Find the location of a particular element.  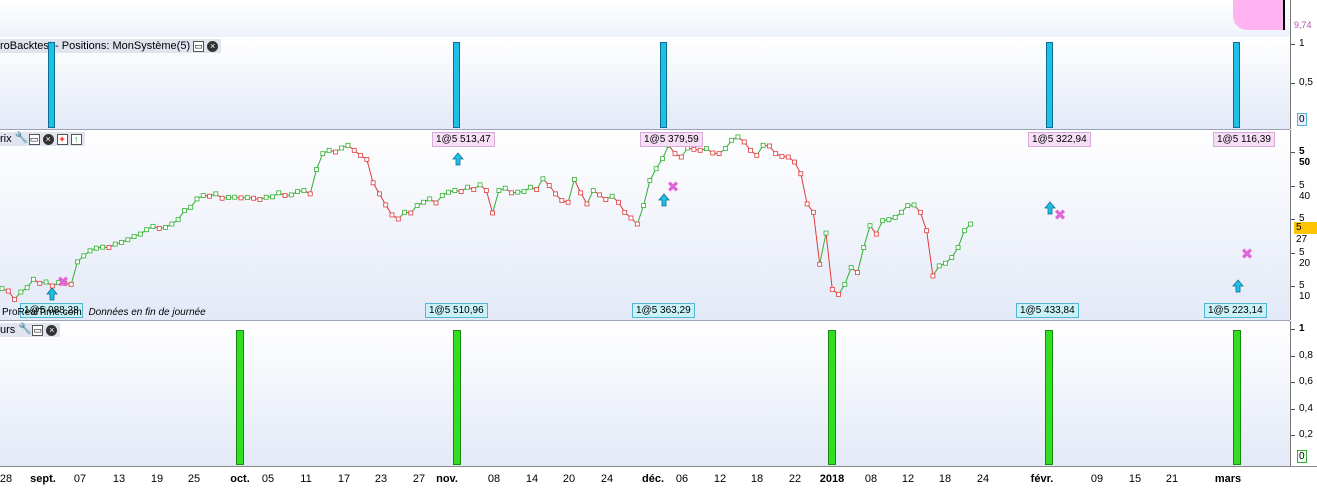

bars-panel-title: urs 🔧 ▭ × is located at coordinates (30, 330).